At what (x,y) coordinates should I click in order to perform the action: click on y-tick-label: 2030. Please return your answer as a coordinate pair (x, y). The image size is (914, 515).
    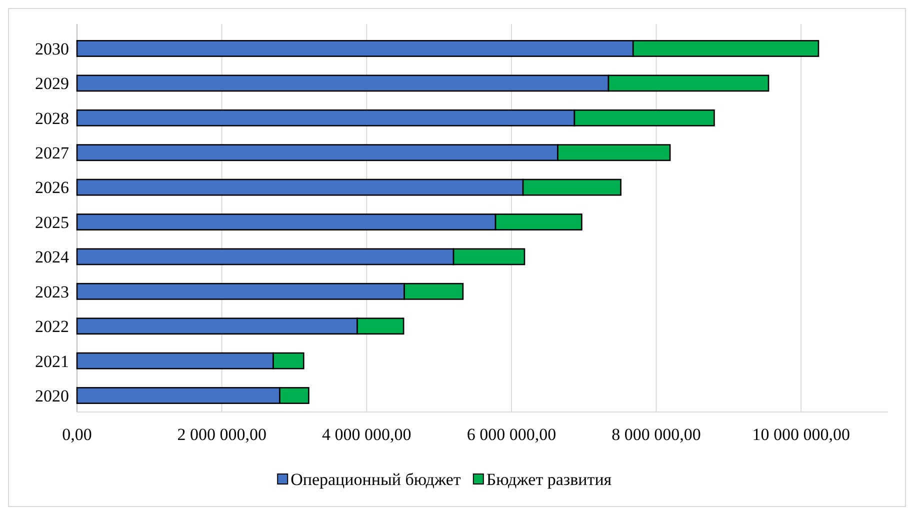
    Looking at the image, I should click on (52, 48).